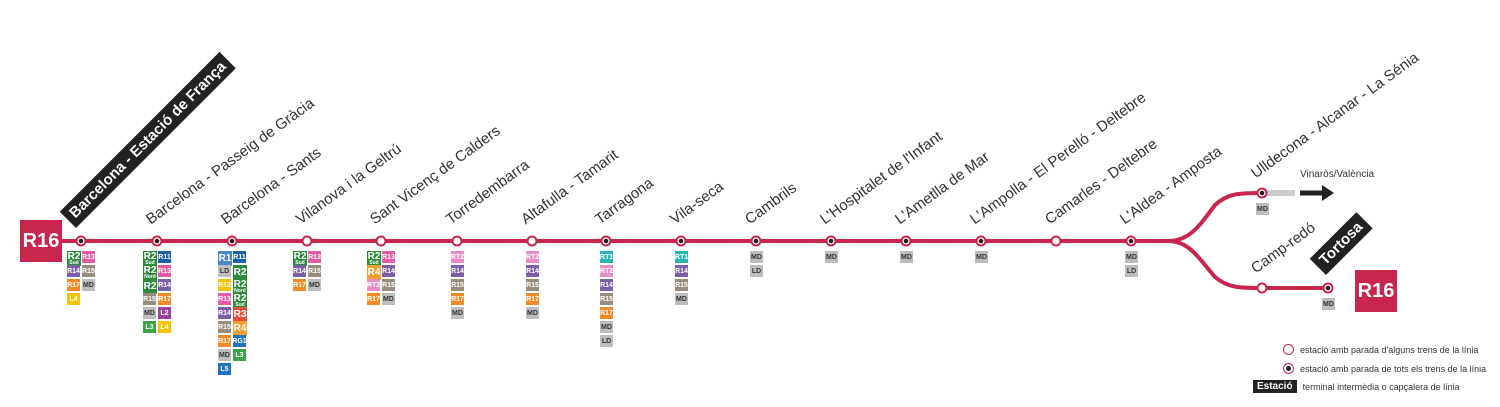 This screenshot has width=1500, height=407. Describe the element at coordinates (1247, 264) in the screenshot. I see `branch-track-lower` at that location.